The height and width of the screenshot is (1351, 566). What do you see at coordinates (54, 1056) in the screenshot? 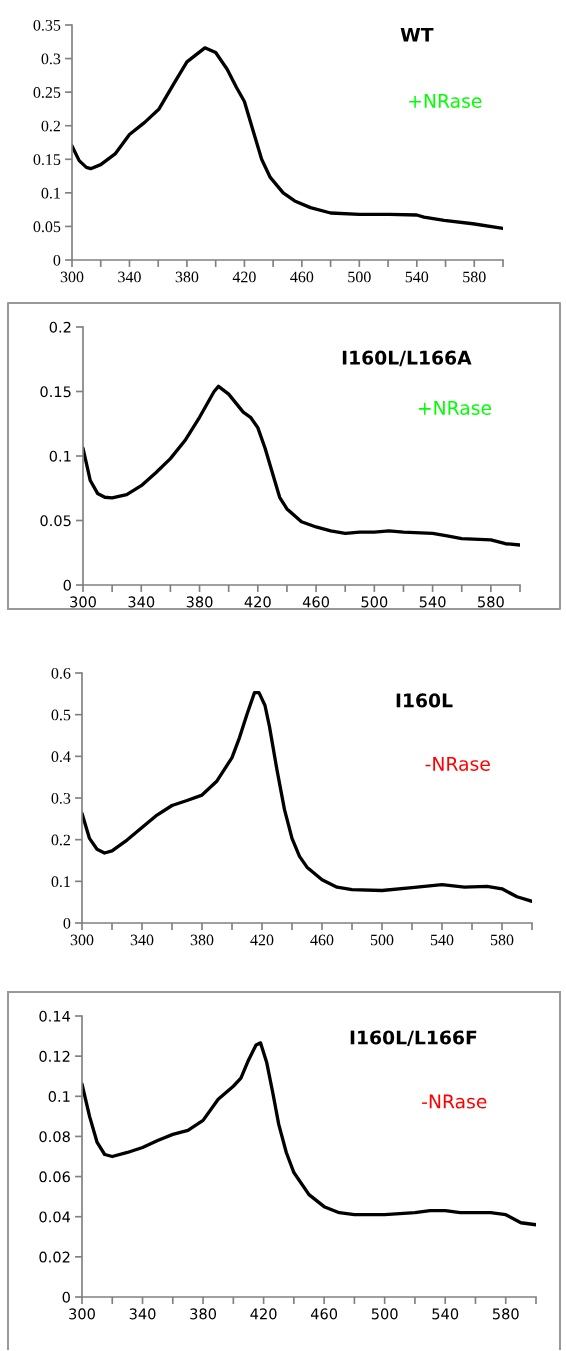
I see `y-tick-label: 0.12` at bounding box center [54, 1056].